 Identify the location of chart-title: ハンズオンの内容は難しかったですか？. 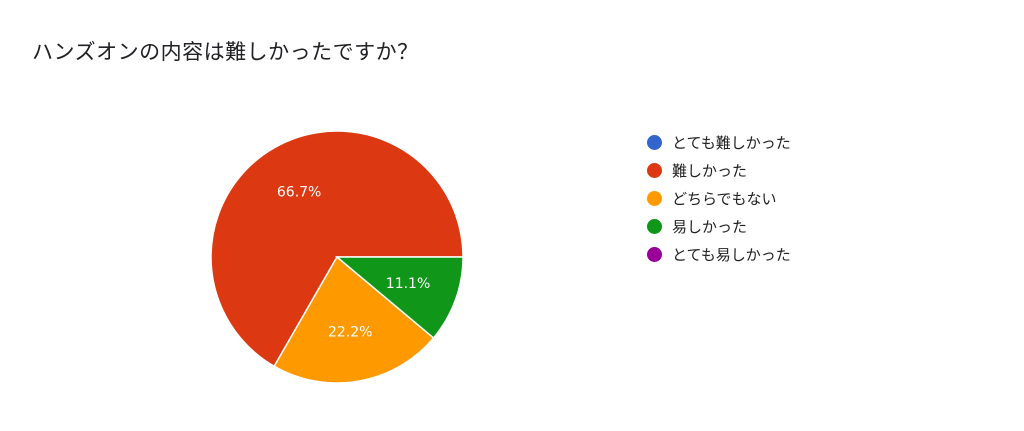
(225, 52).